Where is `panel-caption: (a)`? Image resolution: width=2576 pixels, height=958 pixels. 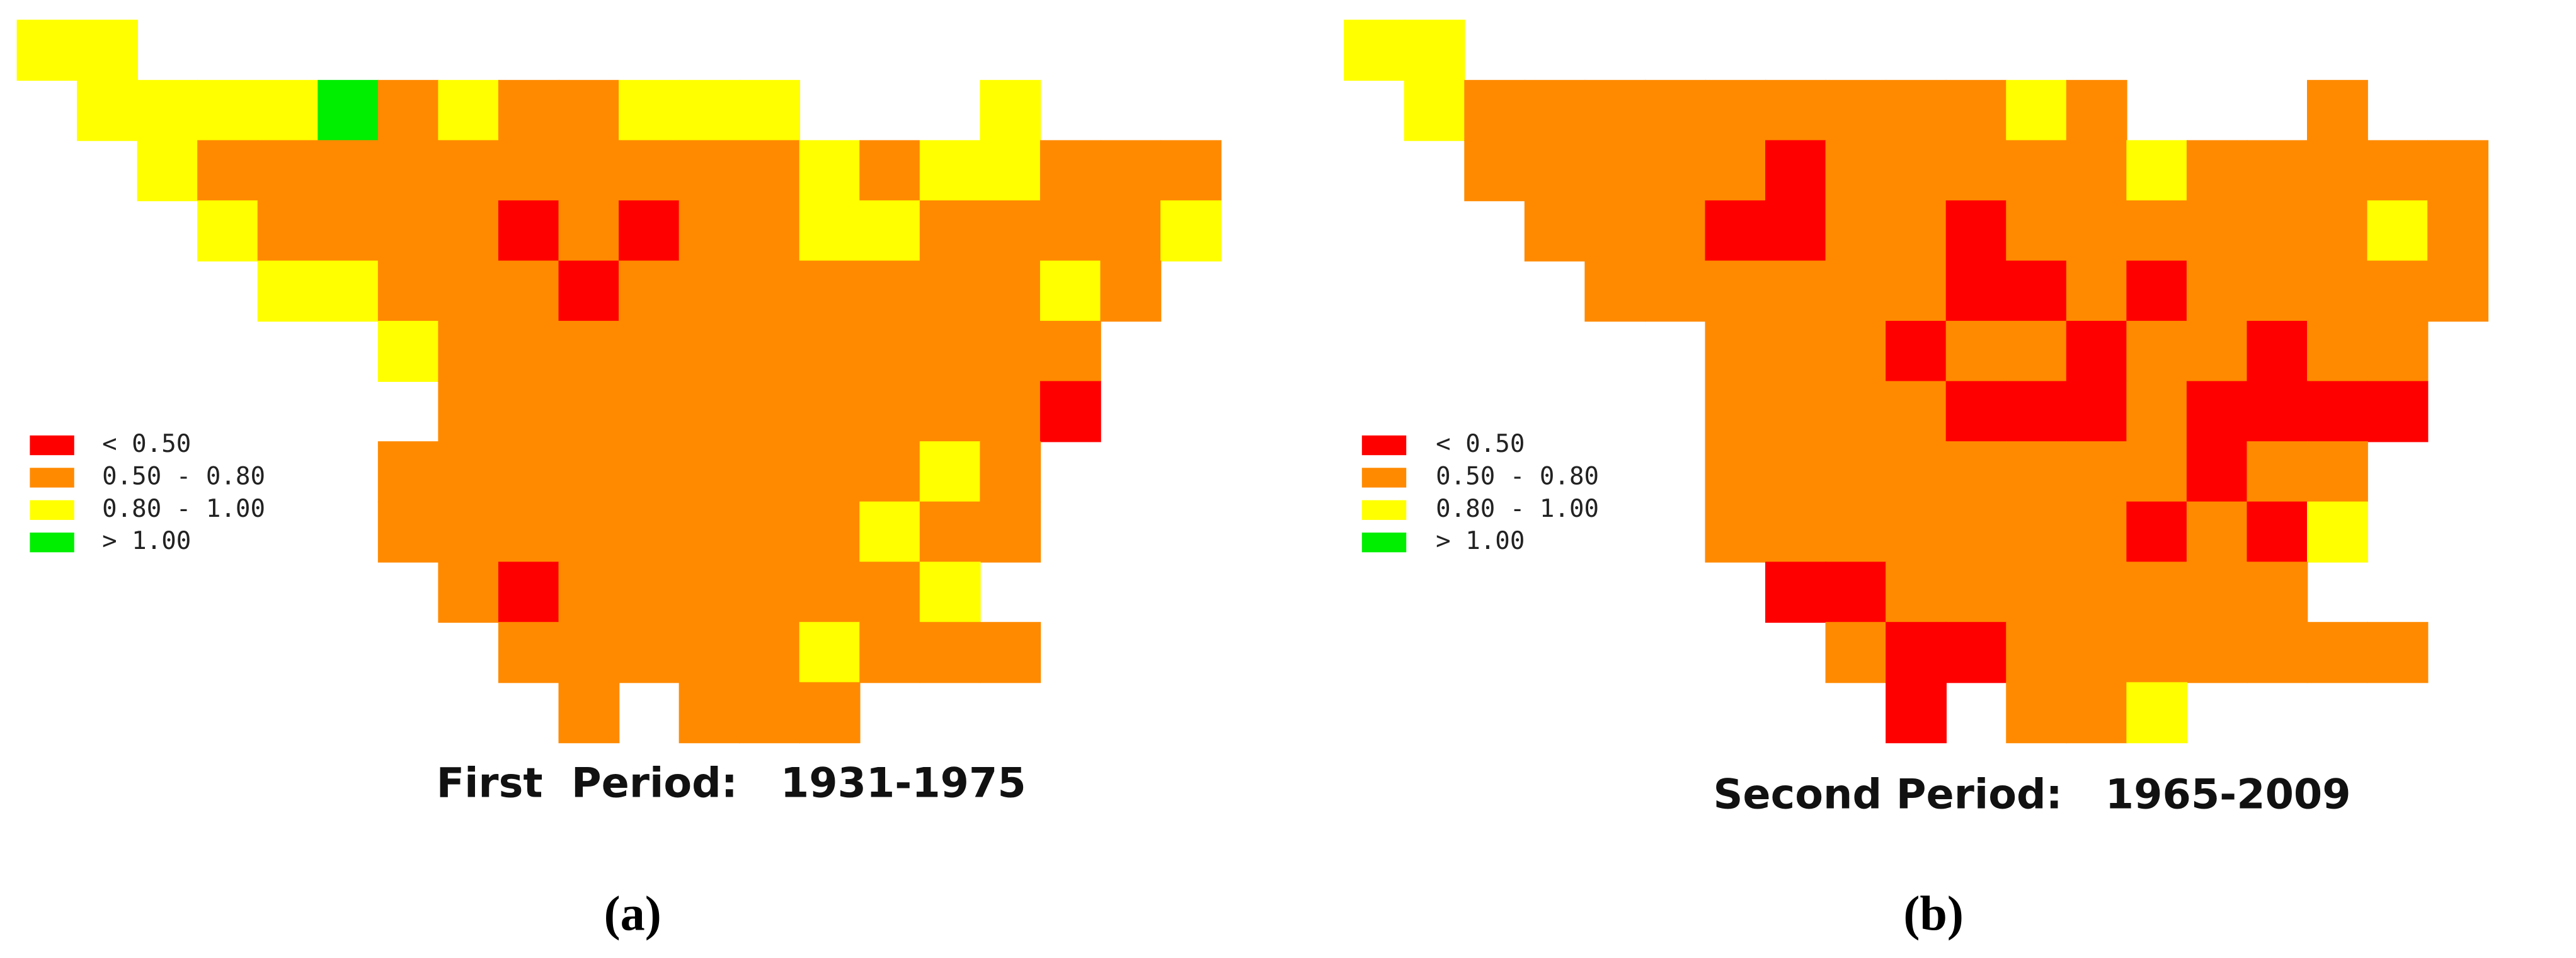 panel-caption: (a) is located at coordinates (633, 913).